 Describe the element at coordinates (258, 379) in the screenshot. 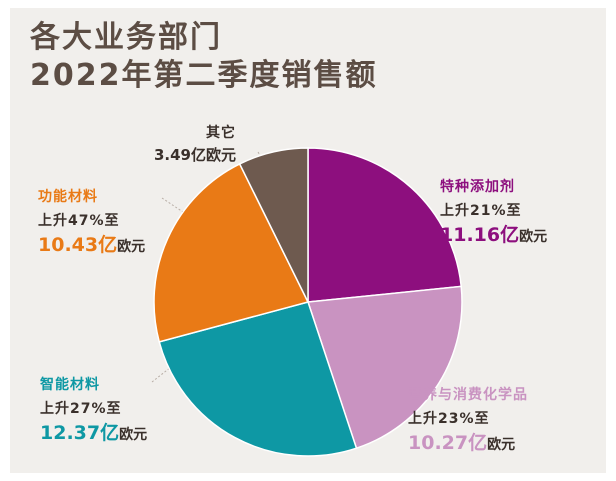

I see `pie-slice-smart` at that location.